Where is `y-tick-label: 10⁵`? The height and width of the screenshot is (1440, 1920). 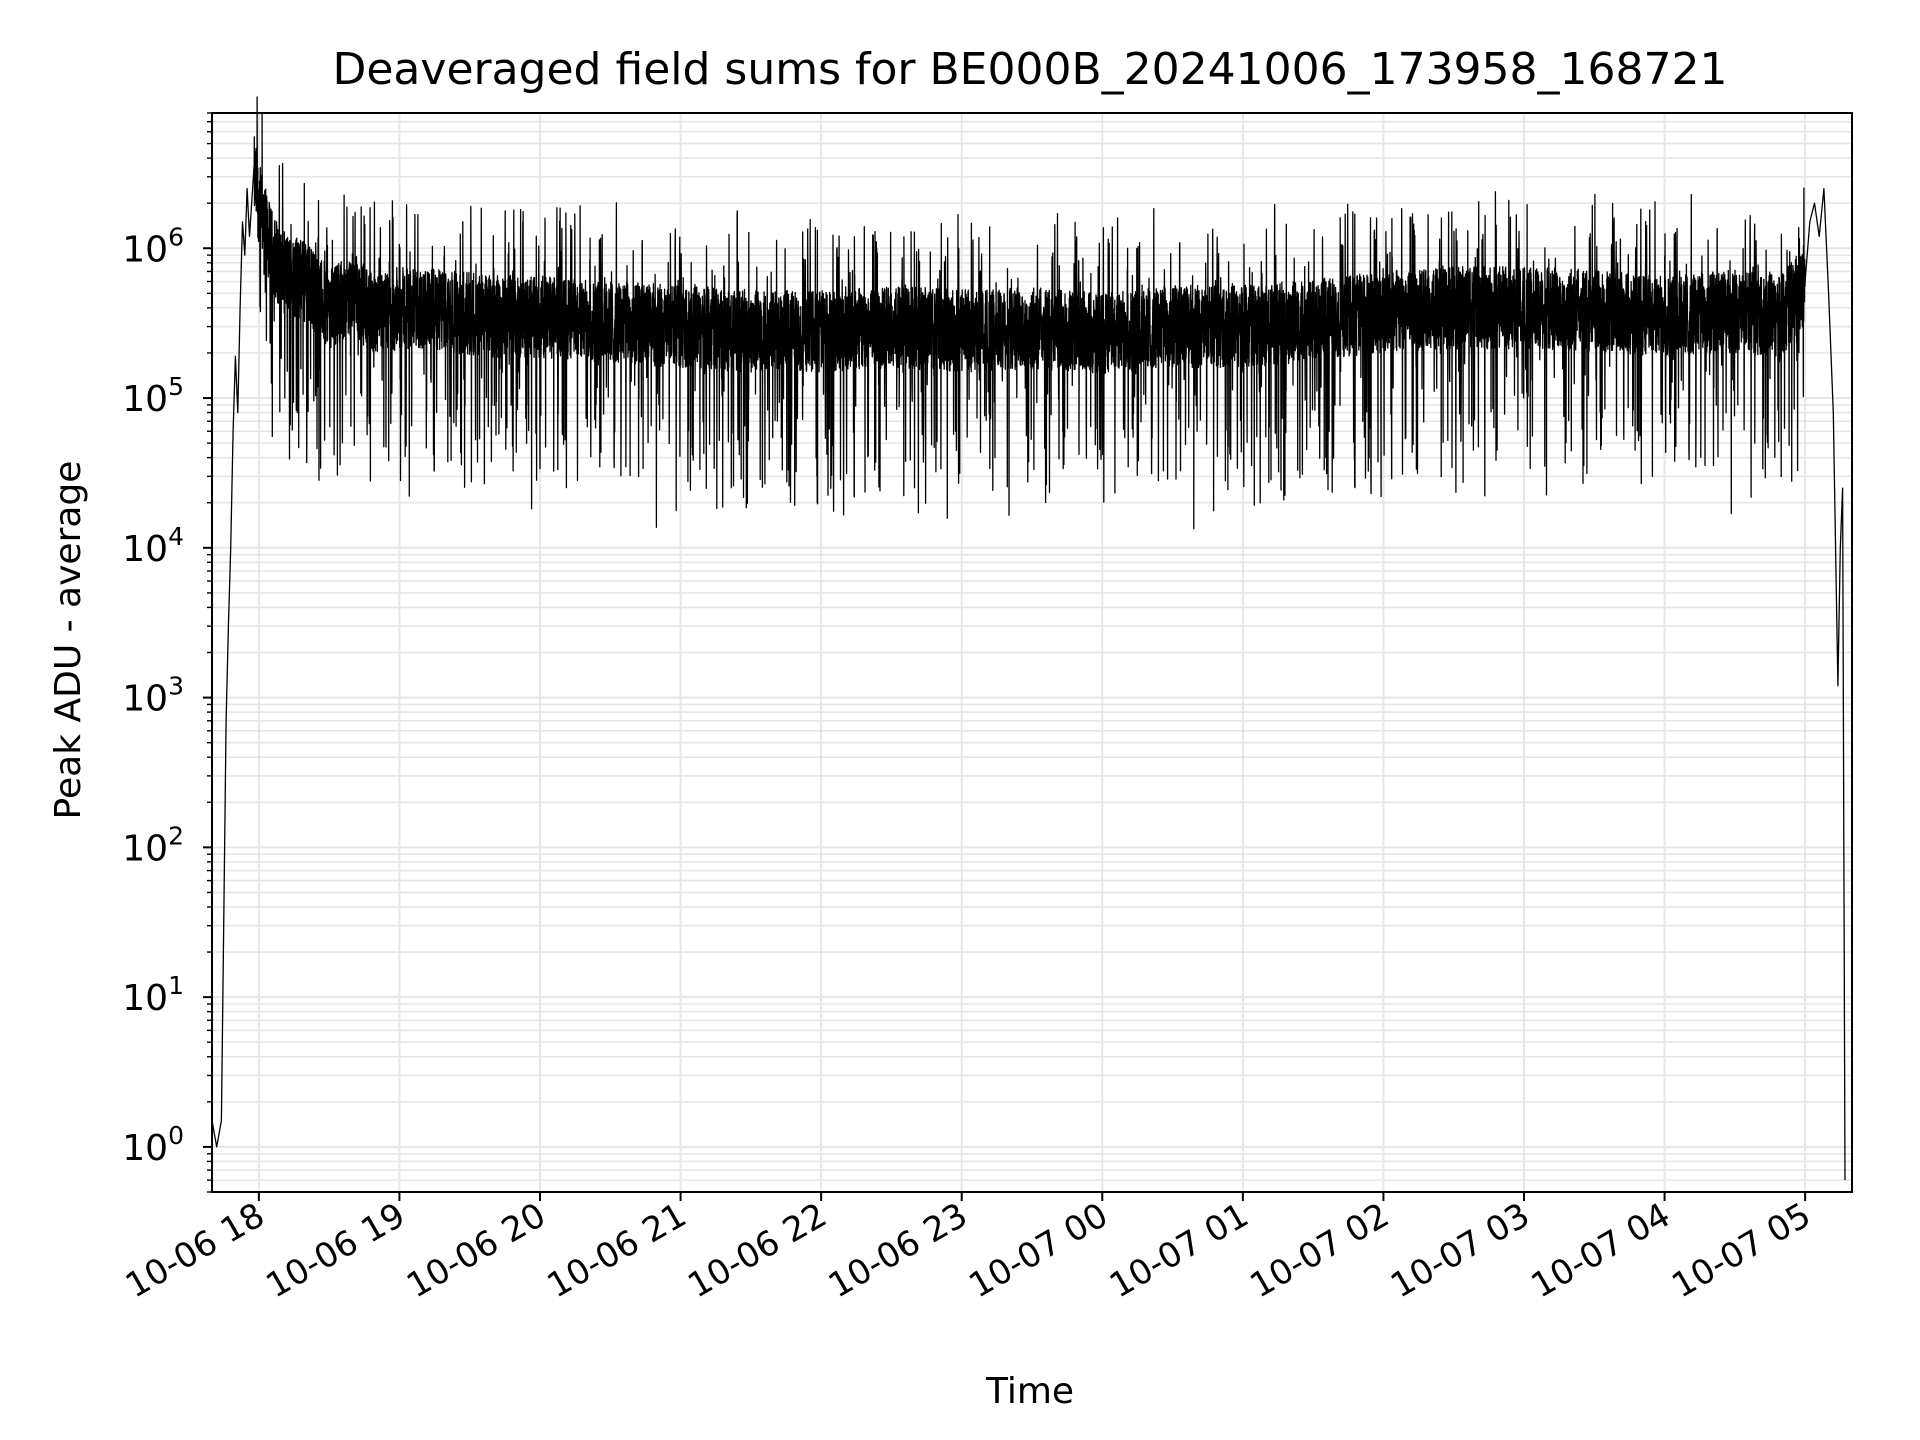
y-tick-label: 10⁵ is located at coordinates (153, 396).